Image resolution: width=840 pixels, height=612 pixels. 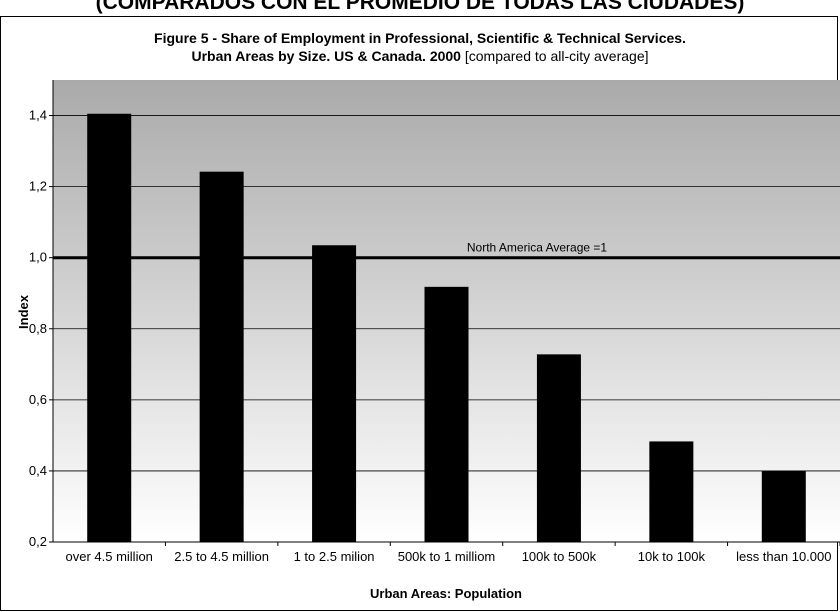 What do you see at coordinates (221, 556) in the screenshot?
I see `x-tick-label: 2.5 to 4.5 million` at bounding box center [221, 556].